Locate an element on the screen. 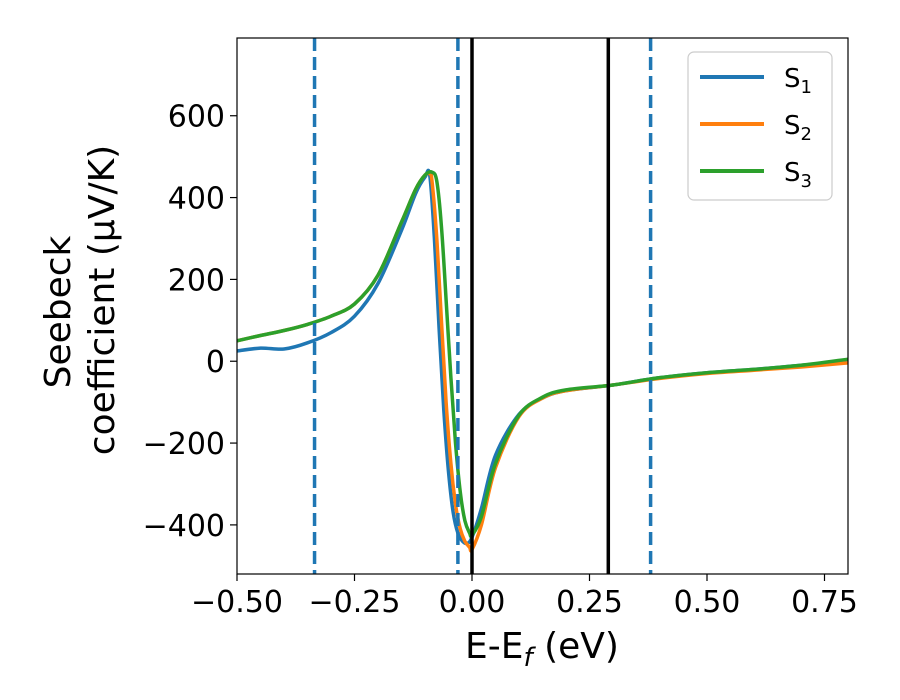 This screenshot has width=900, height=700. x-axis-ticks: −0.50 −0.25 0.00 0.25 0.50 0.75 is located at coordinates (524, 597).